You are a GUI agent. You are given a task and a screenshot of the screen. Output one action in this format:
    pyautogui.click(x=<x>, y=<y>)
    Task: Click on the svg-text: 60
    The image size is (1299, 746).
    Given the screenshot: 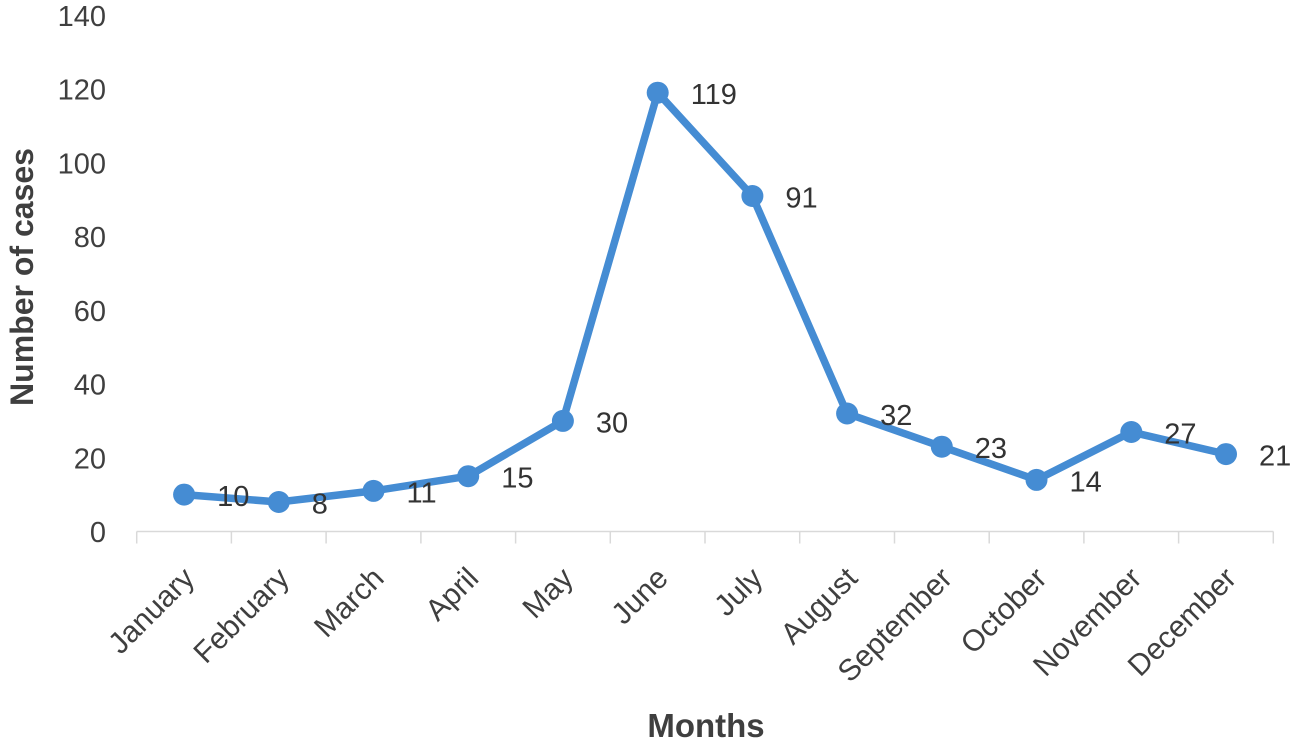 What is the action you would take?
    pyautogui.click(x=90, y=312)
    